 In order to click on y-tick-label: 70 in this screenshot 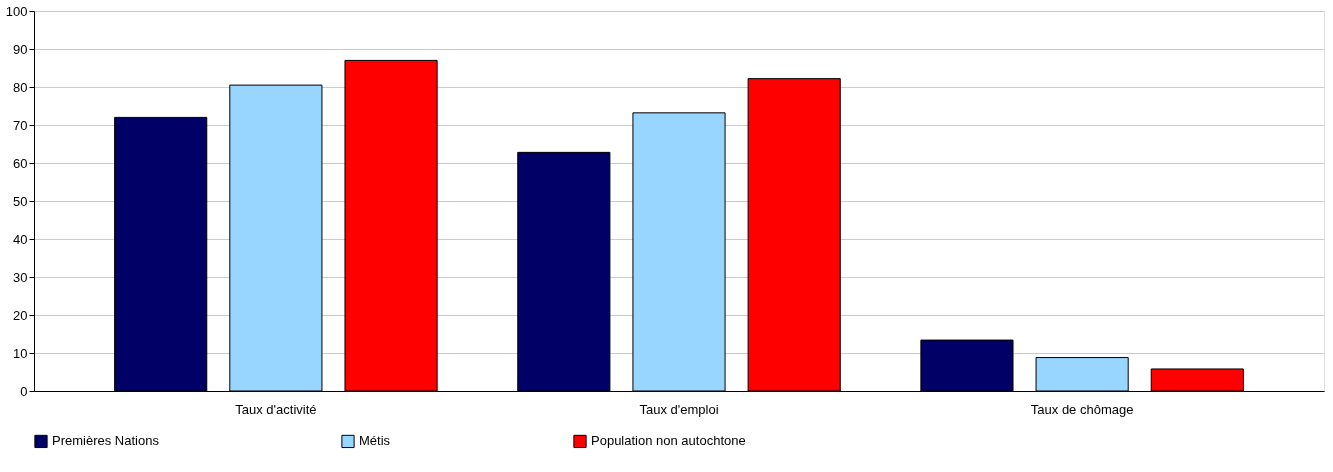, I will do `click(20, 125)`.